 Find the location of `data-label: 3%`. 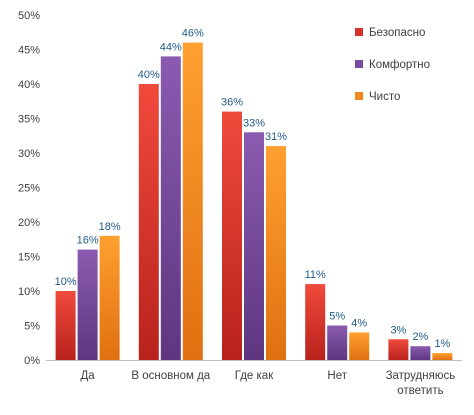

data-label: 3% is located at coordinates (398, 330).